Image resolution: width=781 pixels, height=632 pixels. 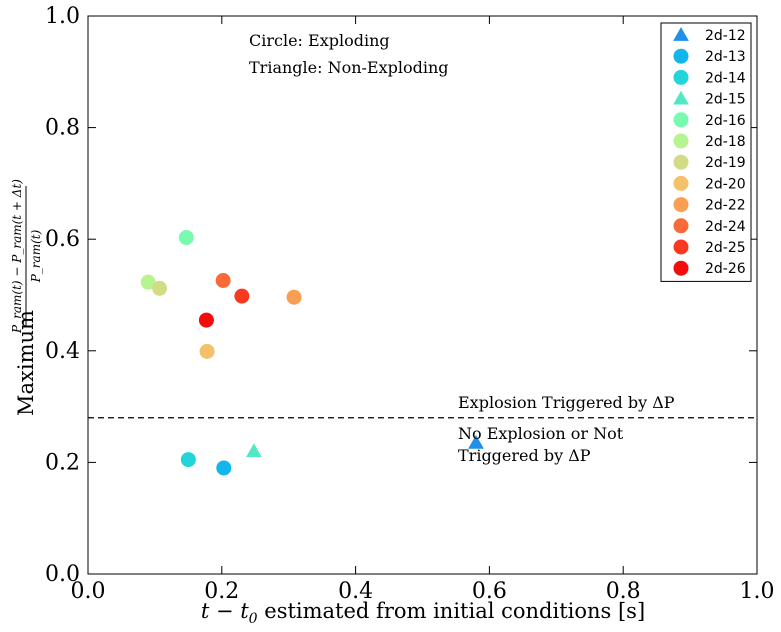 What do you see at coordinates (36, 256) in the screenshot?
I see `y-axis-title-denominator: P_ram(t)` at bounding box center [36, 256].